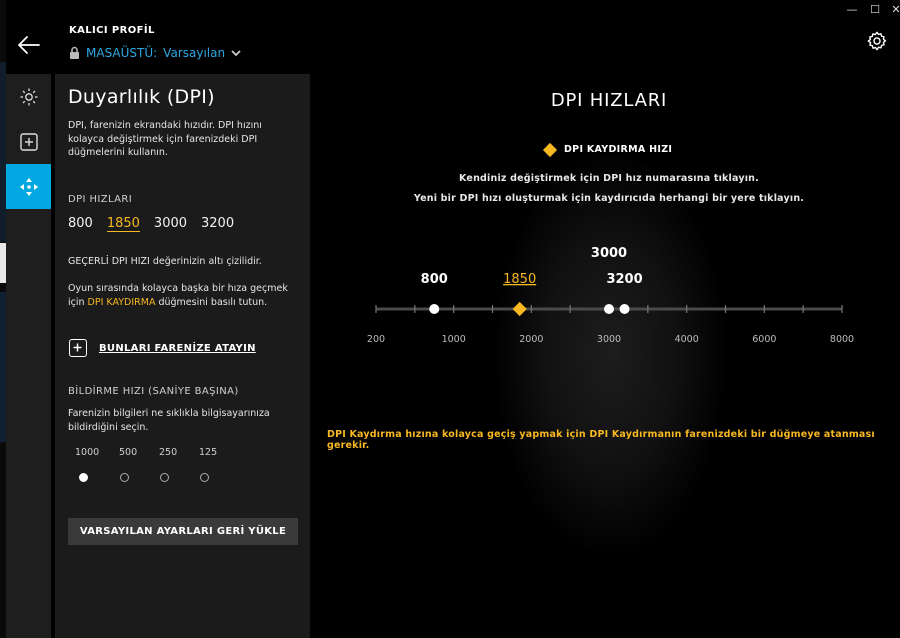 The image size is (900, 638). I want to click on rail-item-assignments, so click(28, 141).